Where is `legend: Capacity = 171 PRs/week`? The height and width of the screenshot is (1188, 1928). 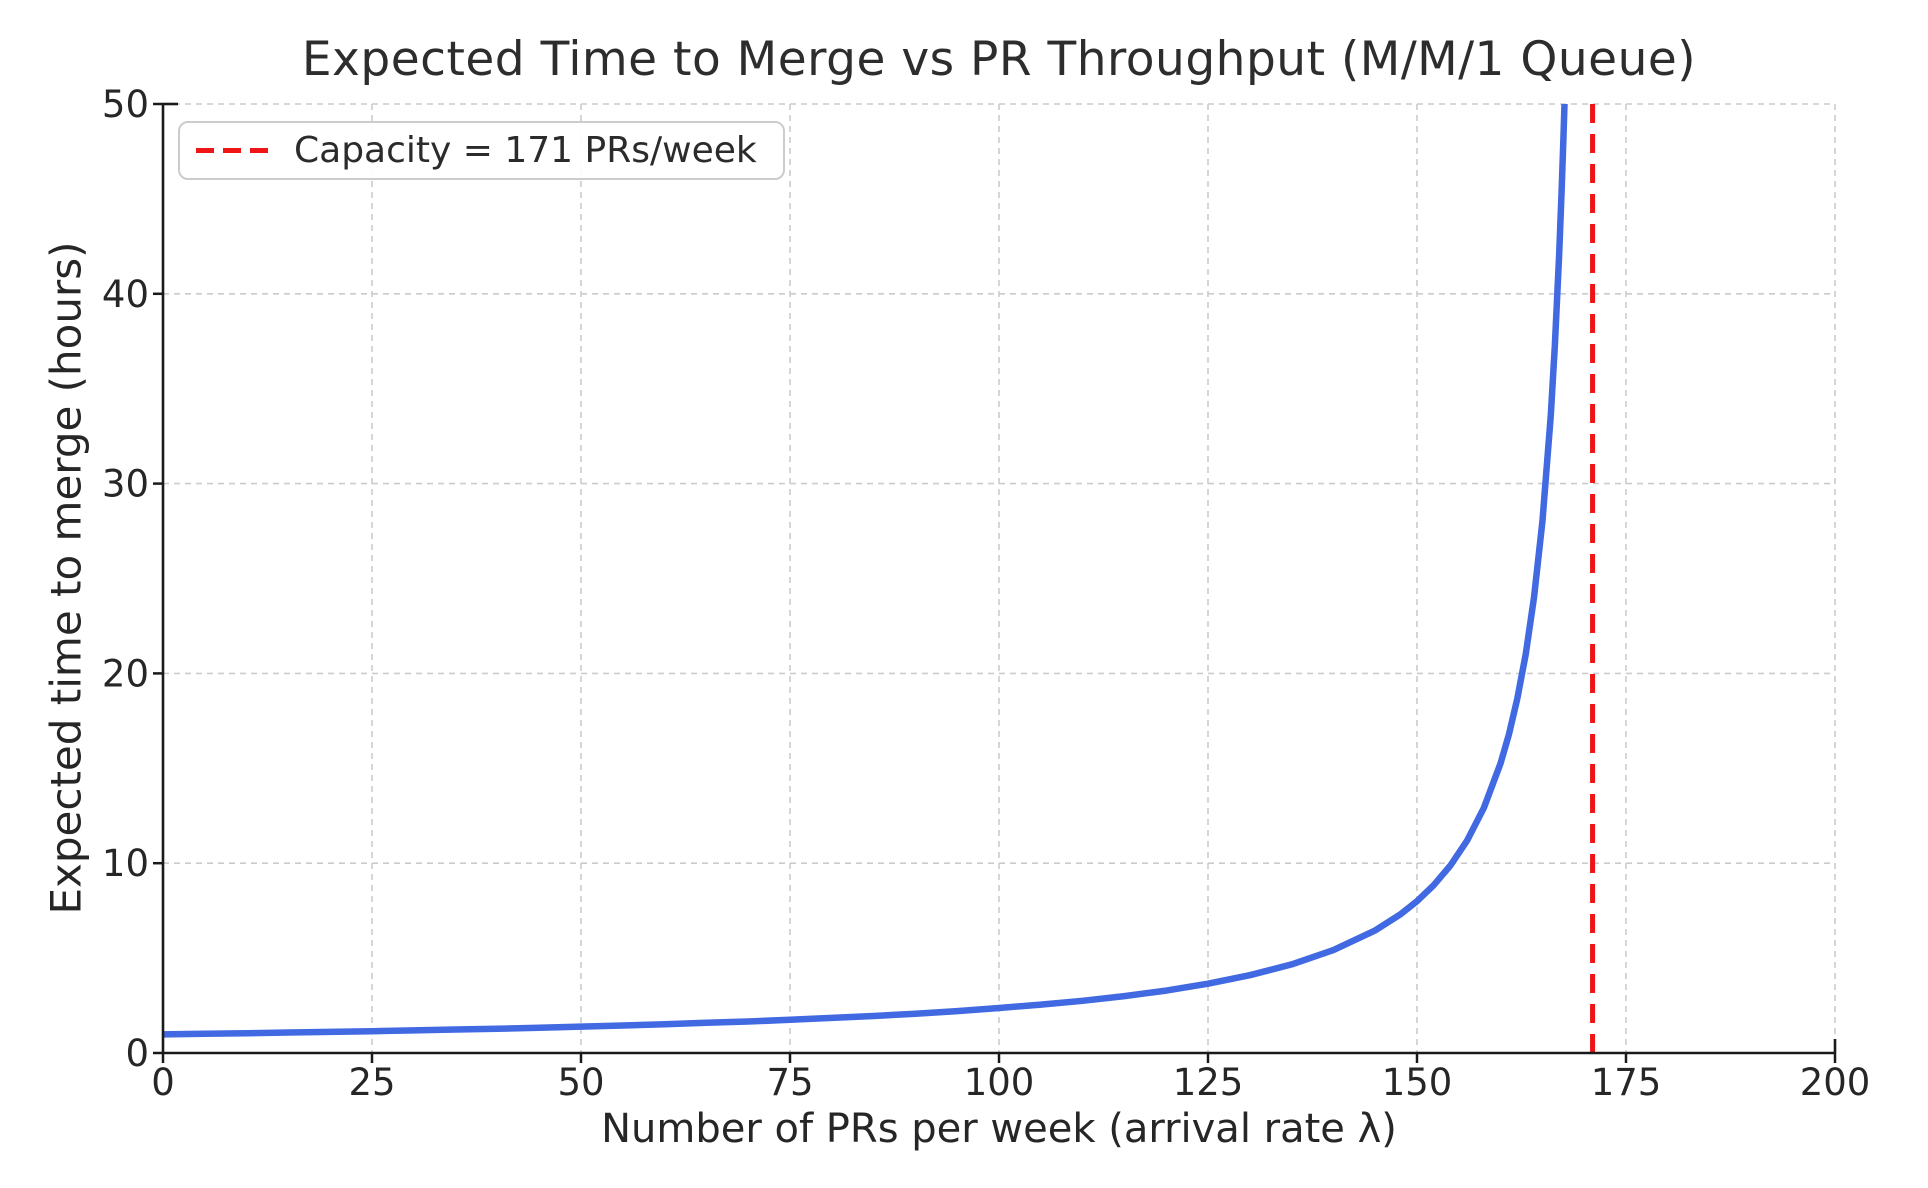 legend: Capacity = 171 PRs/week is located at coordinates (481, 150).